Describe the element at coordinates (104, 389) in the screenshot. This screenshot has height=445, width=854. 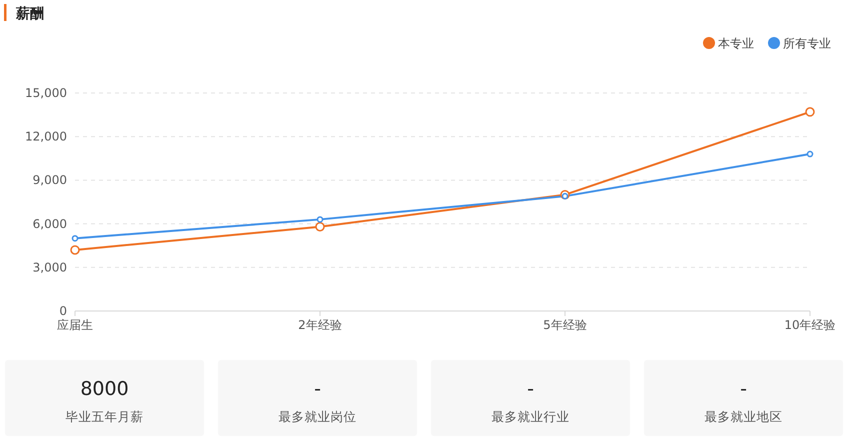
I see `text: 8000` at that location.